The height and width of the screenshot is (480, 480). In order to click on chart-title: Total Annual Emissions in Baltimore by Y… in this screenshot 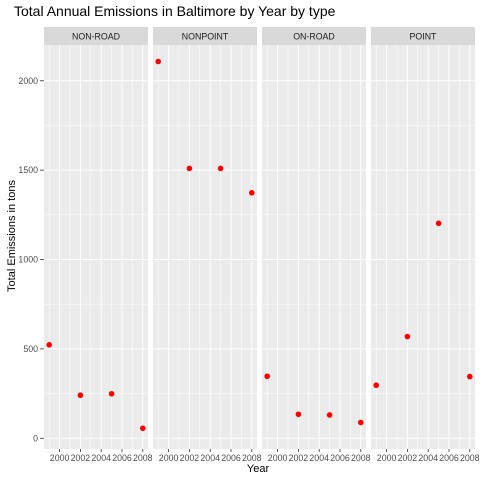, I will do `click(175, 11)`.